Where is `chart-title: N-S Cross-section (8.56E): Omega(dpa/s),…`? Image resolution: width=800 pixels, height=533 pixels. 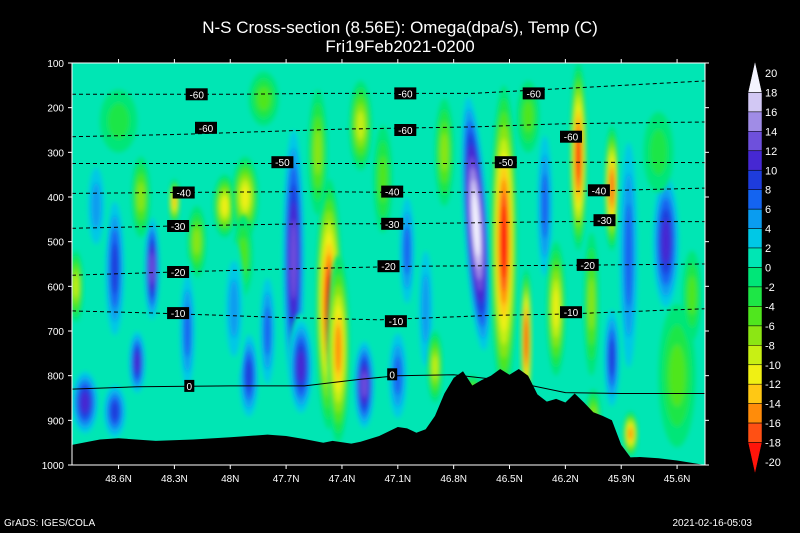
chart-title: N-S Cross-section (8.56E): Omega(dpa/s),… is located at coordinates (400, 27).